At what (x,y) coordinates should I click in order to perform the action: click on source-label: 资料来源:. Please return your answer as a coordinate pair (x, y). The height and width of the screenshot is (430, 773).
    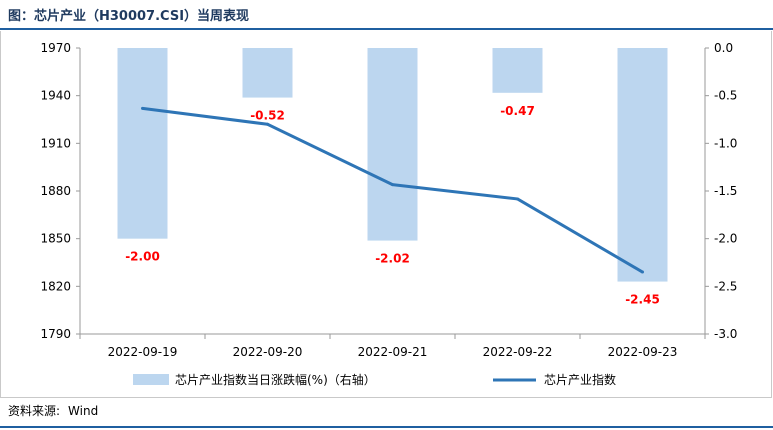
    Looking at the image, I should click on (34, 411).